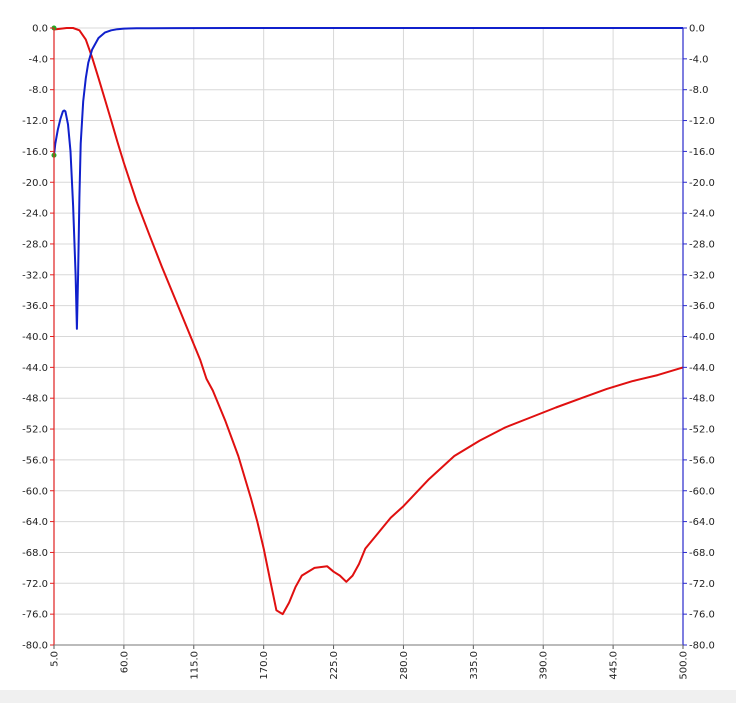  Describe the element at coordinates (702, 430) in the screenshot. I see `y-tick-label-right: -52.0` at that location.